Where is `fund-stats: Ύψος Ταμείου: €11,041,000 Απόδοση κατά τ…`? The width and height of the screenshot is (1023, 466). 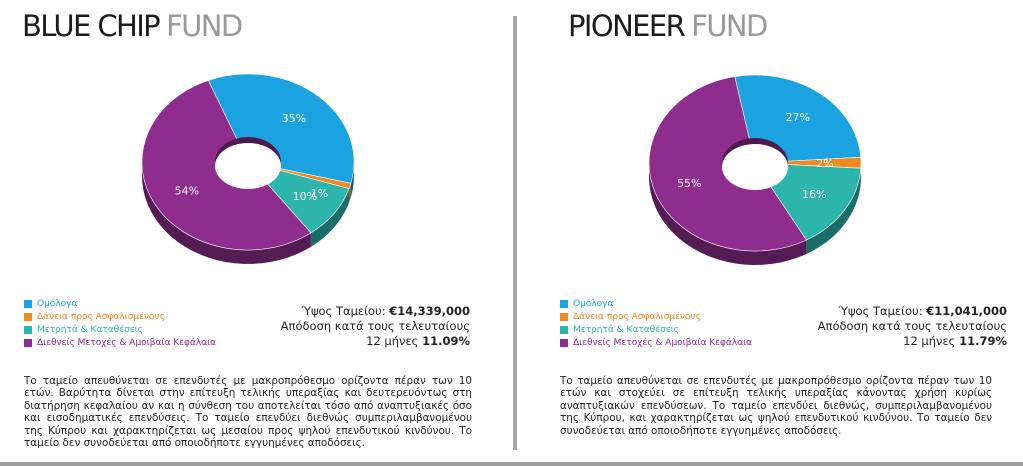
fund-stats: Ύψος Ταμείου: €11,041,000 Απόδοση κατά τ… is located at coordinates (912, 326).